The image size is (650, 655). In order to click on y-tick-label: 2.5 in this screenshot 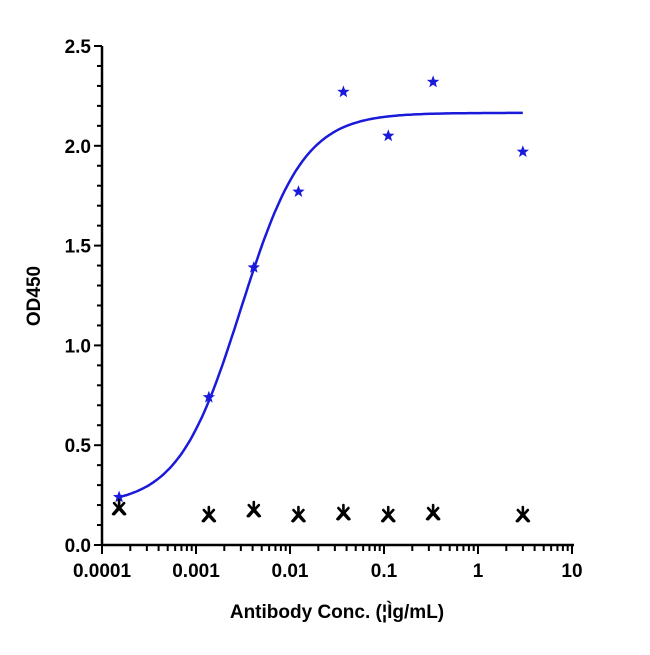, I will do `click(78, 47)`.